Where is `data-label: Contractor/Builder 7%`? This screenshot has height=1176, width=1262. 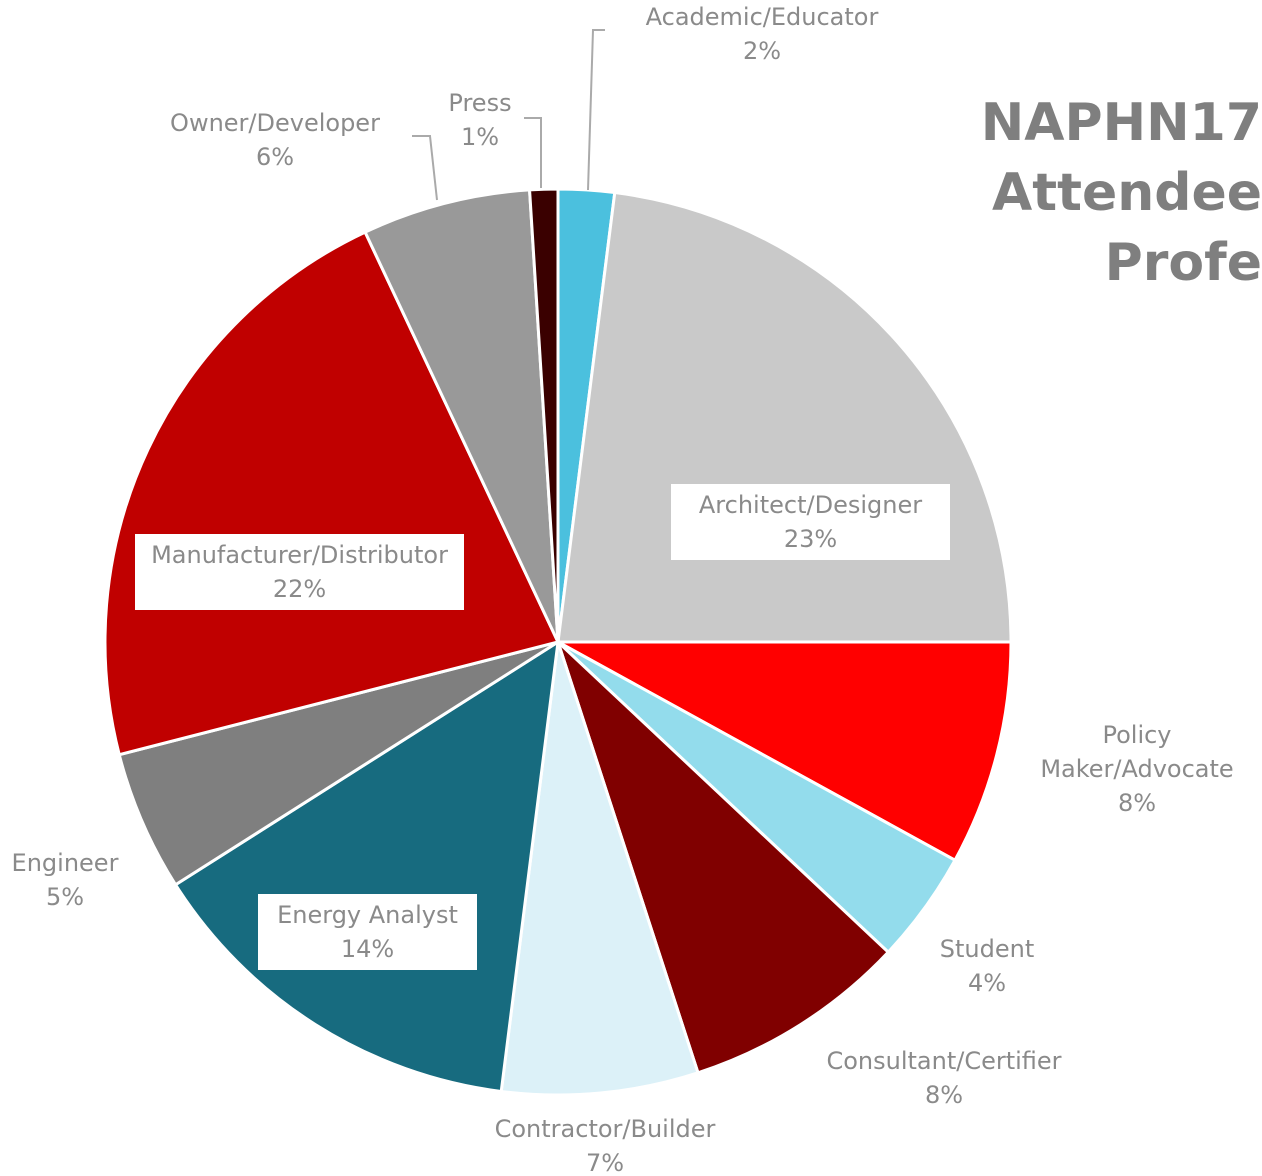 data-label: Contractor/Builder 7% is located at coordinates (605, 1144).